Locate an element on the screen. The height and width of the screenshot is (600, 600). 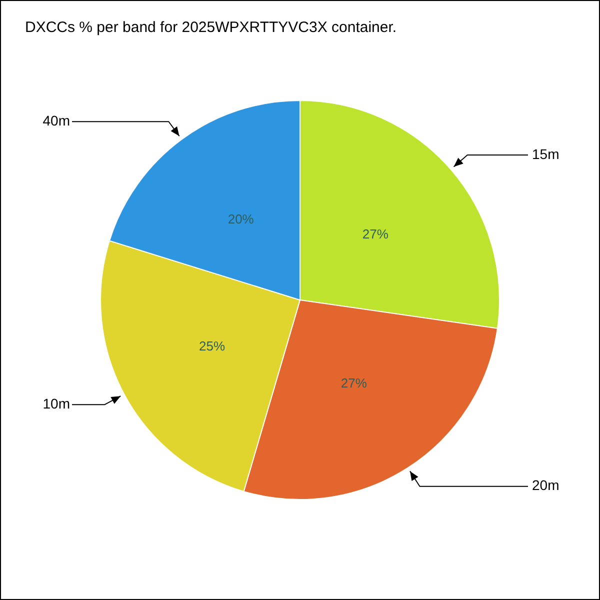
slice-label: 40m is located at coordinates (56, 120).